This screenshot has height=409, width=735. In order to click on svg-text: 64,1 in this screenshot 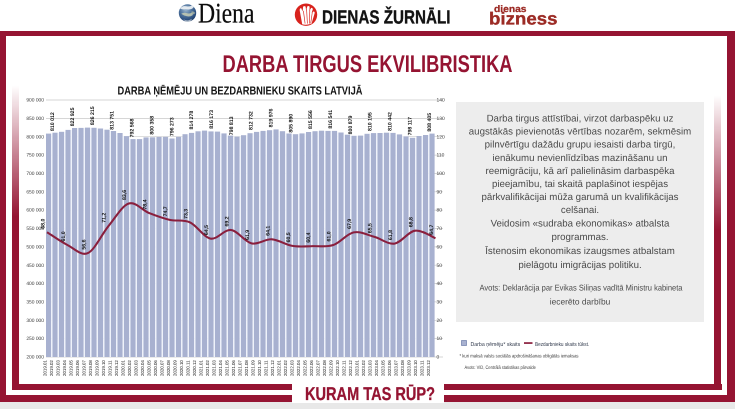, I will do `click(268, 231)`.